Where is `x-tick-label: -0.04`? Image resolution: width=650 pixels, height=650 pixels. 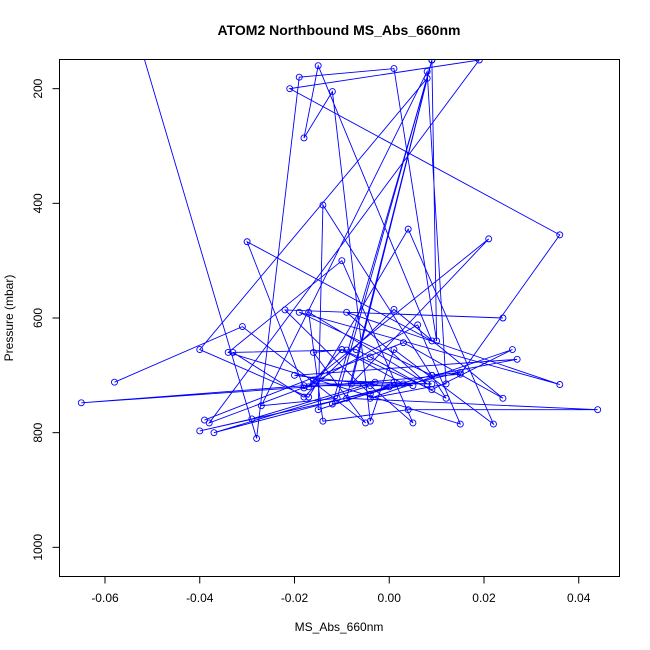 x-tick-label: -0.04 is located at coordinates (200, 598).